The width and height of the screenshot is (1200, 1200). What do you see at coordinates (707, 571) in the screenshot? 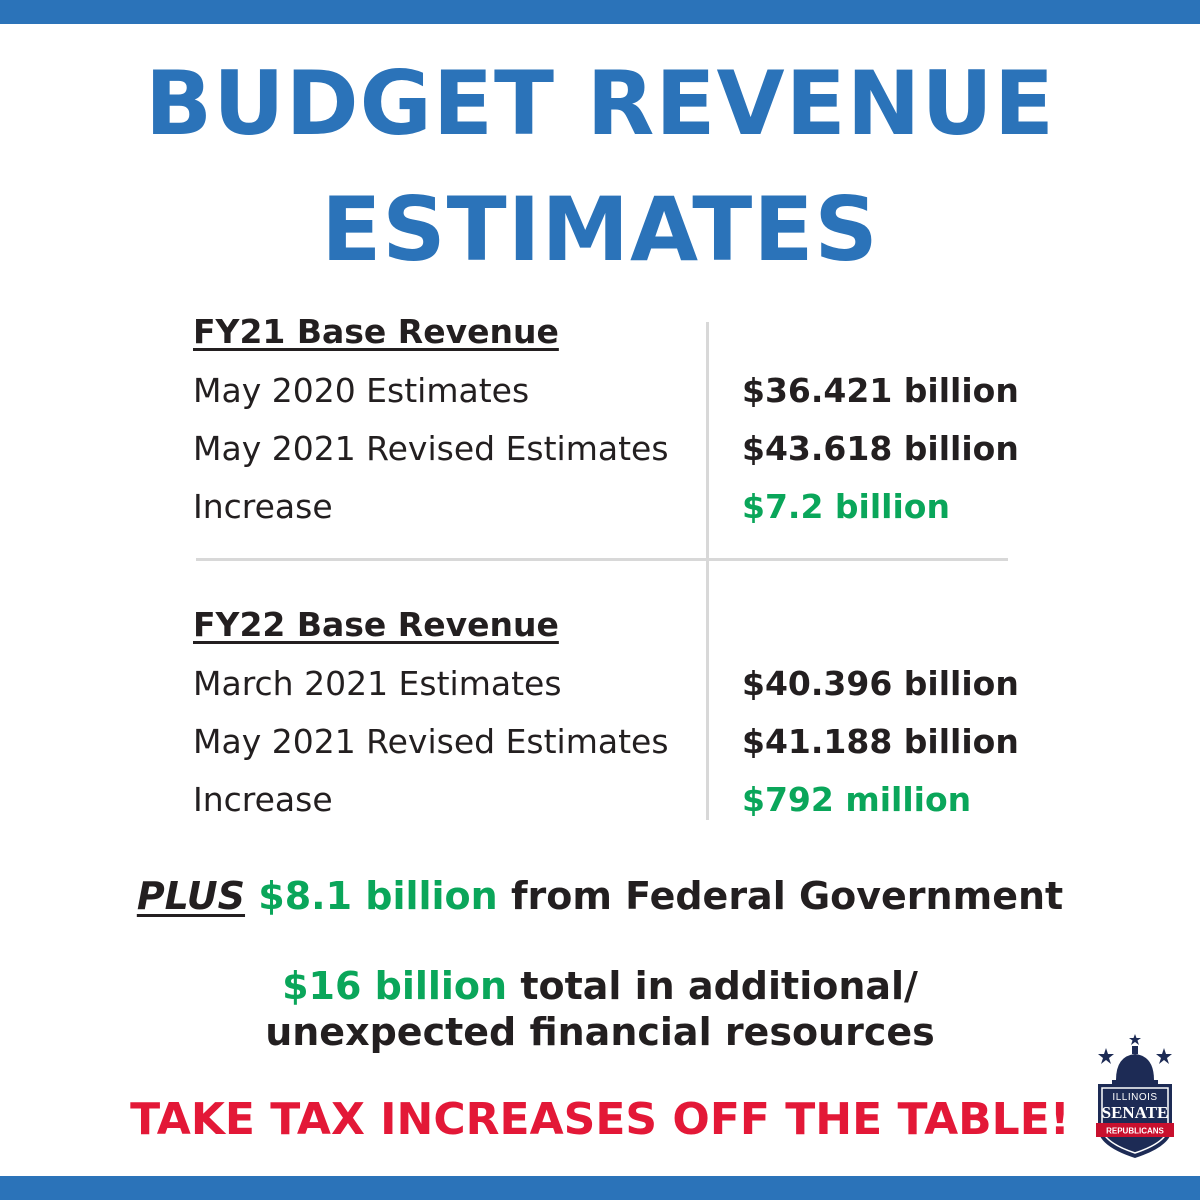
I see `vertical-divider` at bounding box center [707, 571].